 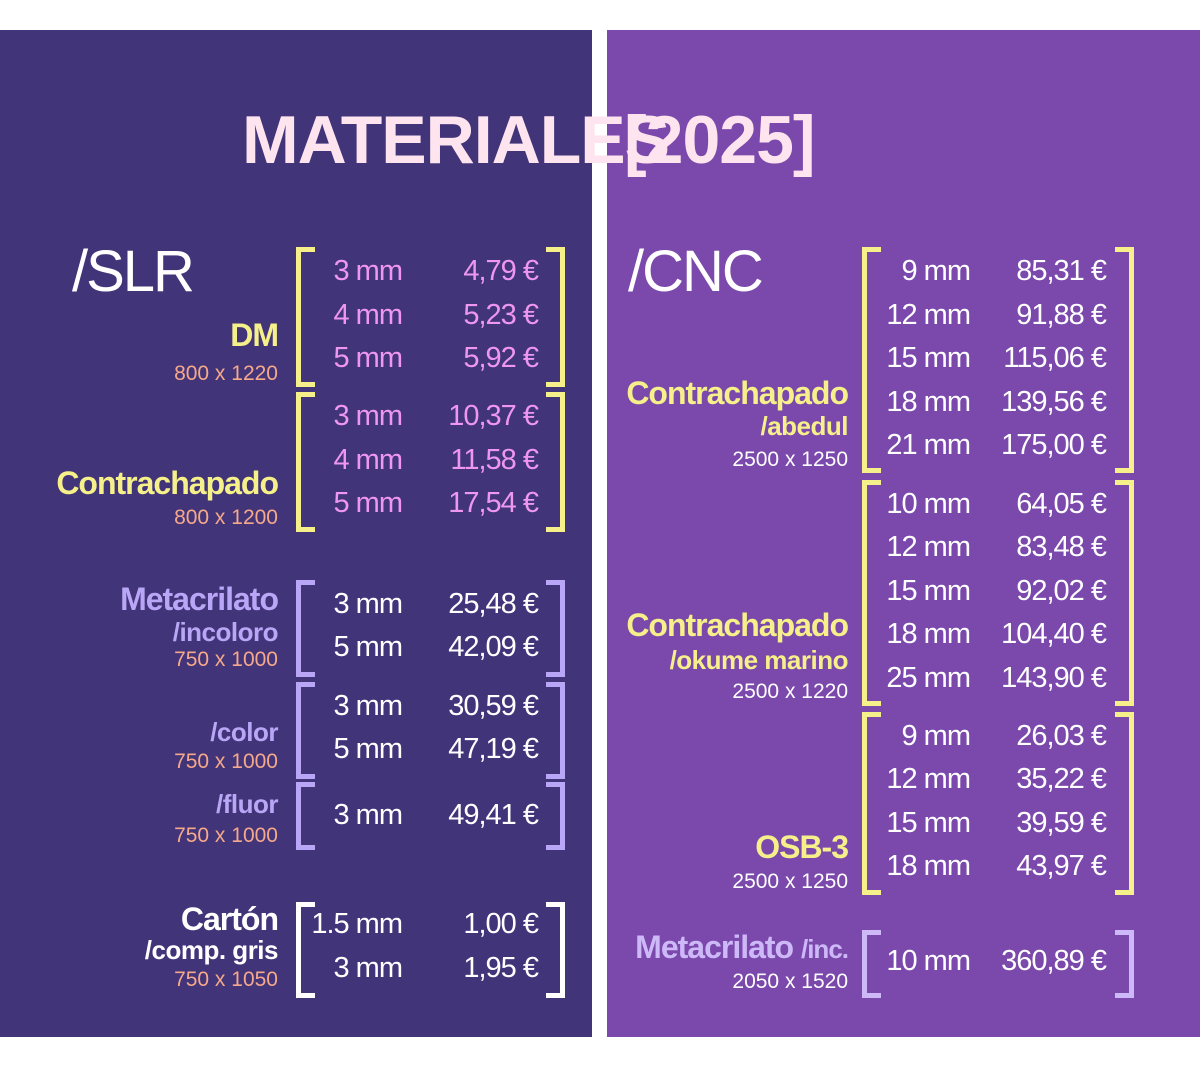 What do you see at coordinates (493, 503) in the screenshot?
I see `price: 17,54 €` at bounding box center [493, 503].